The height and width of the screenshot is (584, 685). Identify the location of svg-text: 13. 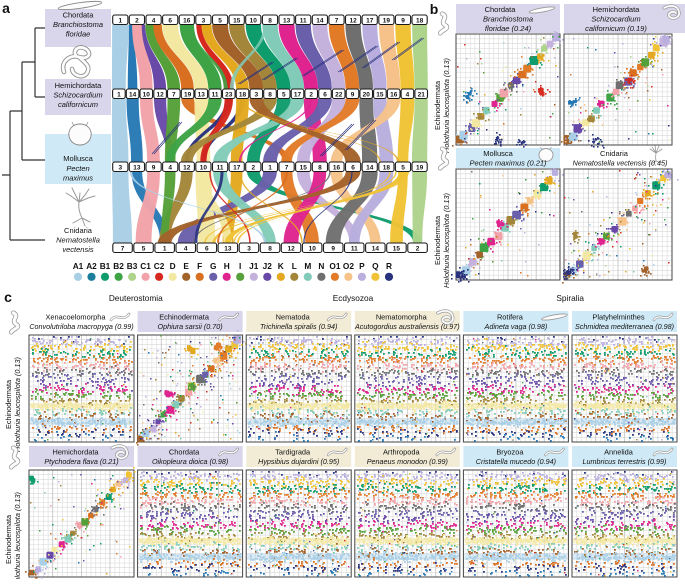
(228, 248).